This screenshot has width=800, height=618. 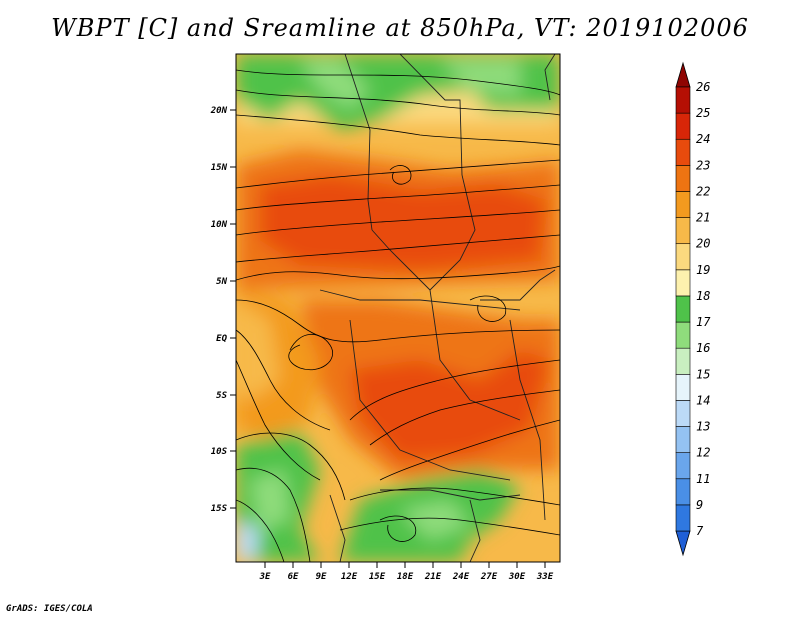 I want to click on colorbar-label: 21, so click(x=703, y=218).